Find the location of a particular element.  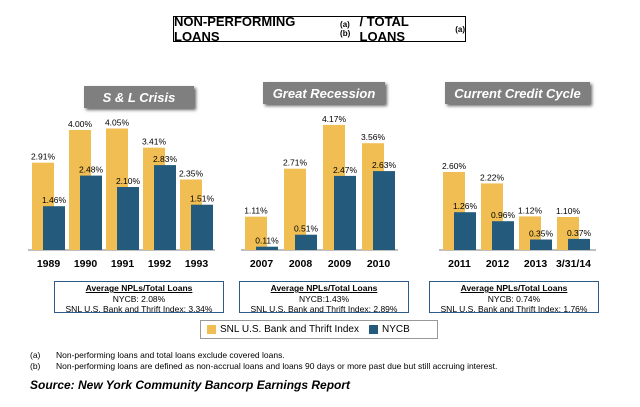

legend: SNL U.S. Bank and Thrift Index NYCB is located at coordinates (319, 329).